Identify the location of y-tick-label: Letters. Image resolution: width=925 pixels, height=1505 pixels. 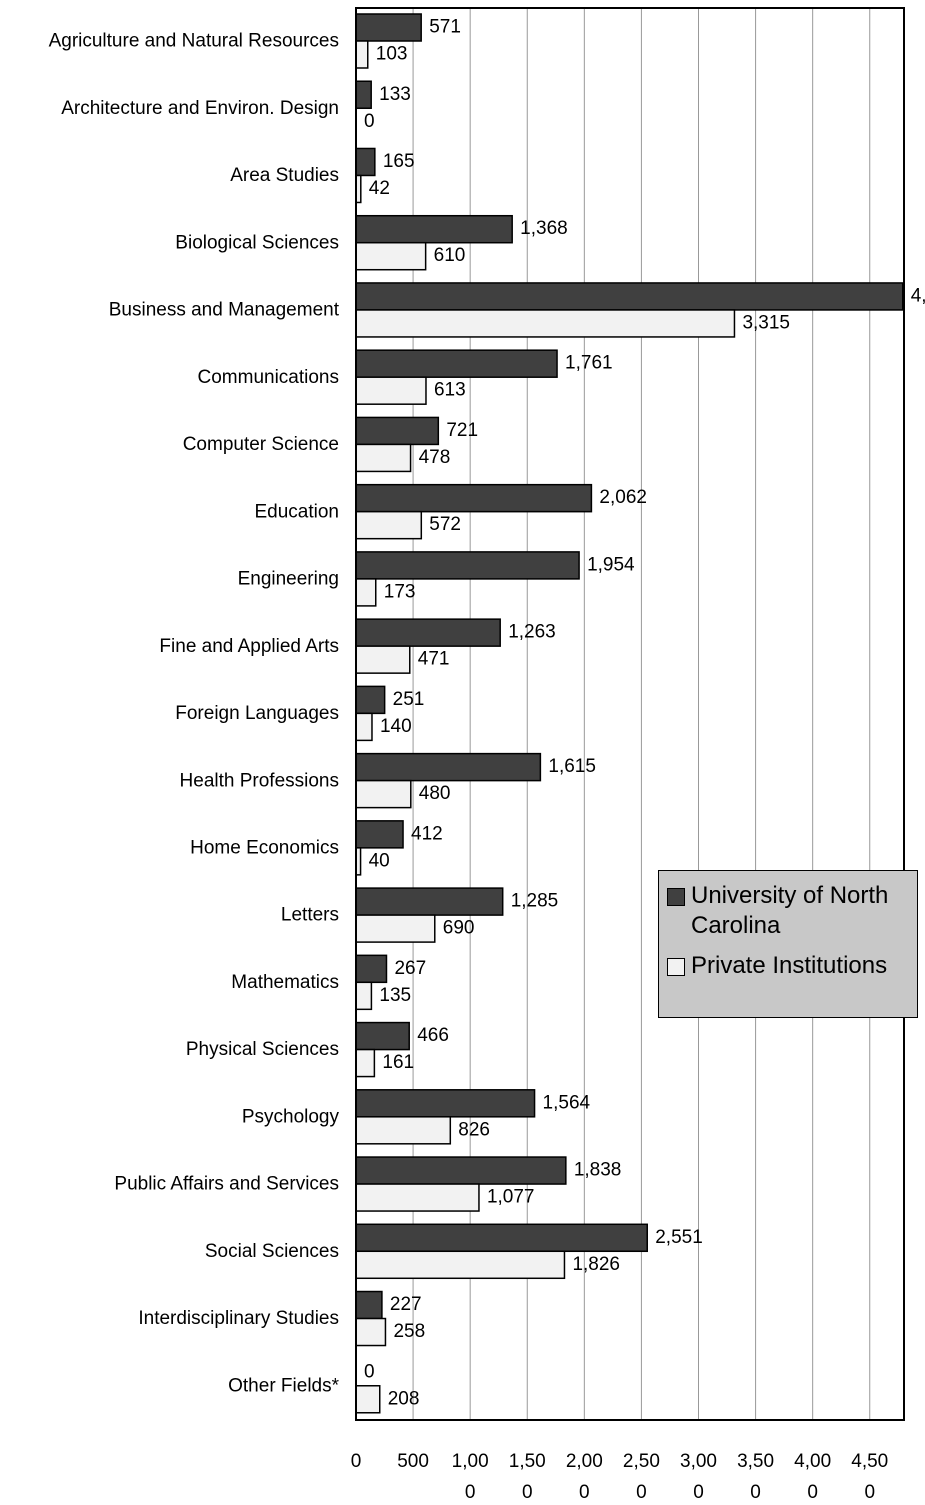
(310, 915).